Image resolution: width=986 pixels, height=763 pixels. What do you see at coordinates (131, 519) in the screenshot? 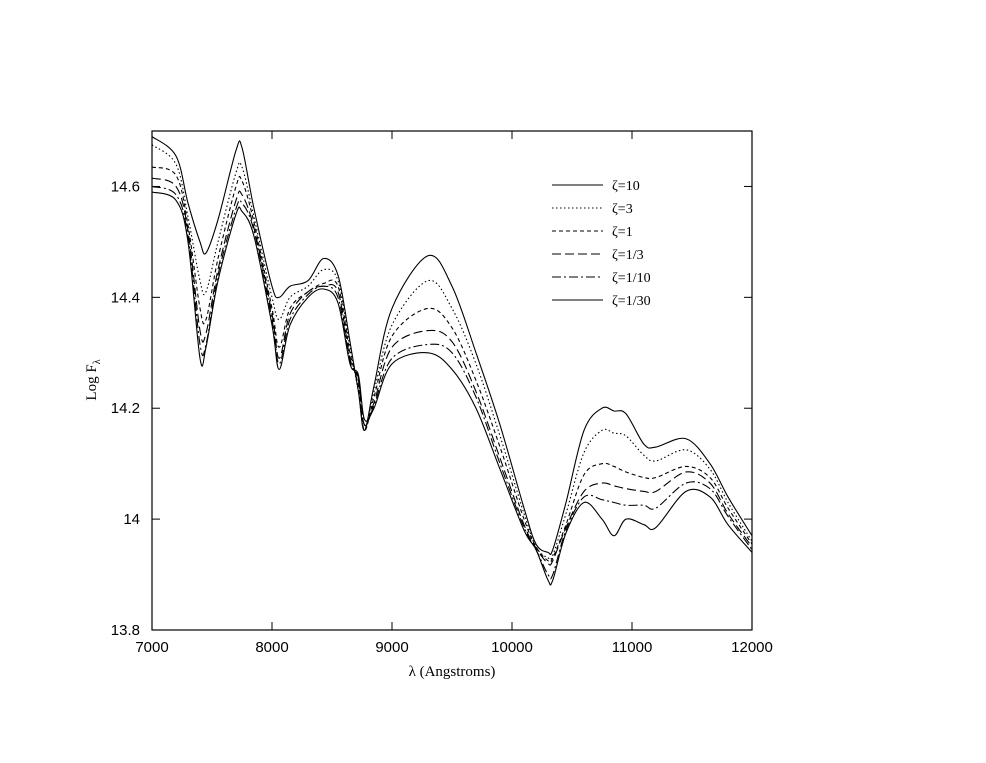
I see `y-tick-label: 14` at bounding box center [131, 519].